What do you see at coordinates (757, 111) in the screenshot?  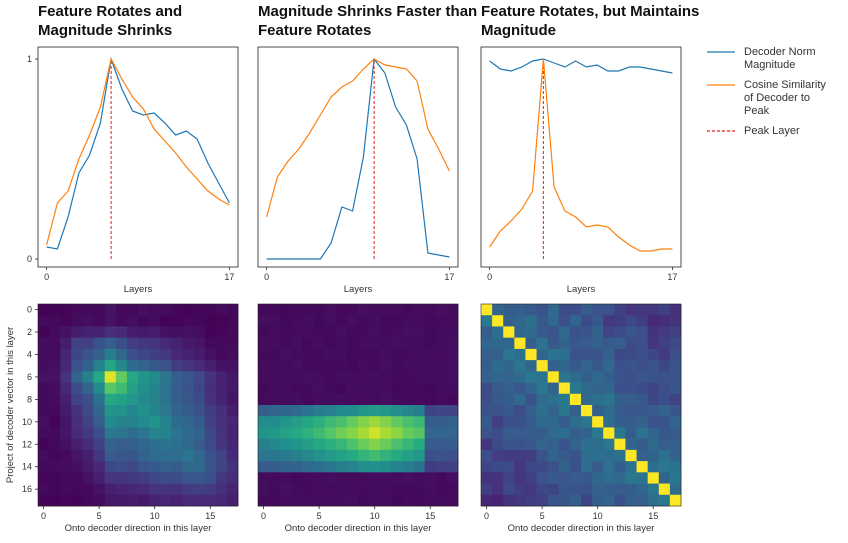 I see `legend-label: Peak` at bounding box center [757, 111].